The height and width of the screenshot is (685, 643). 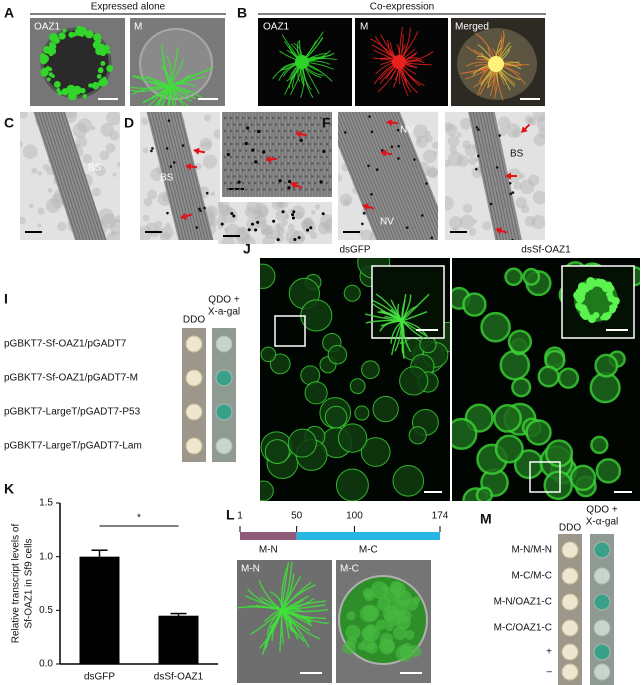 I want to click on segment-label: M-C, so click(x=368, y=550).